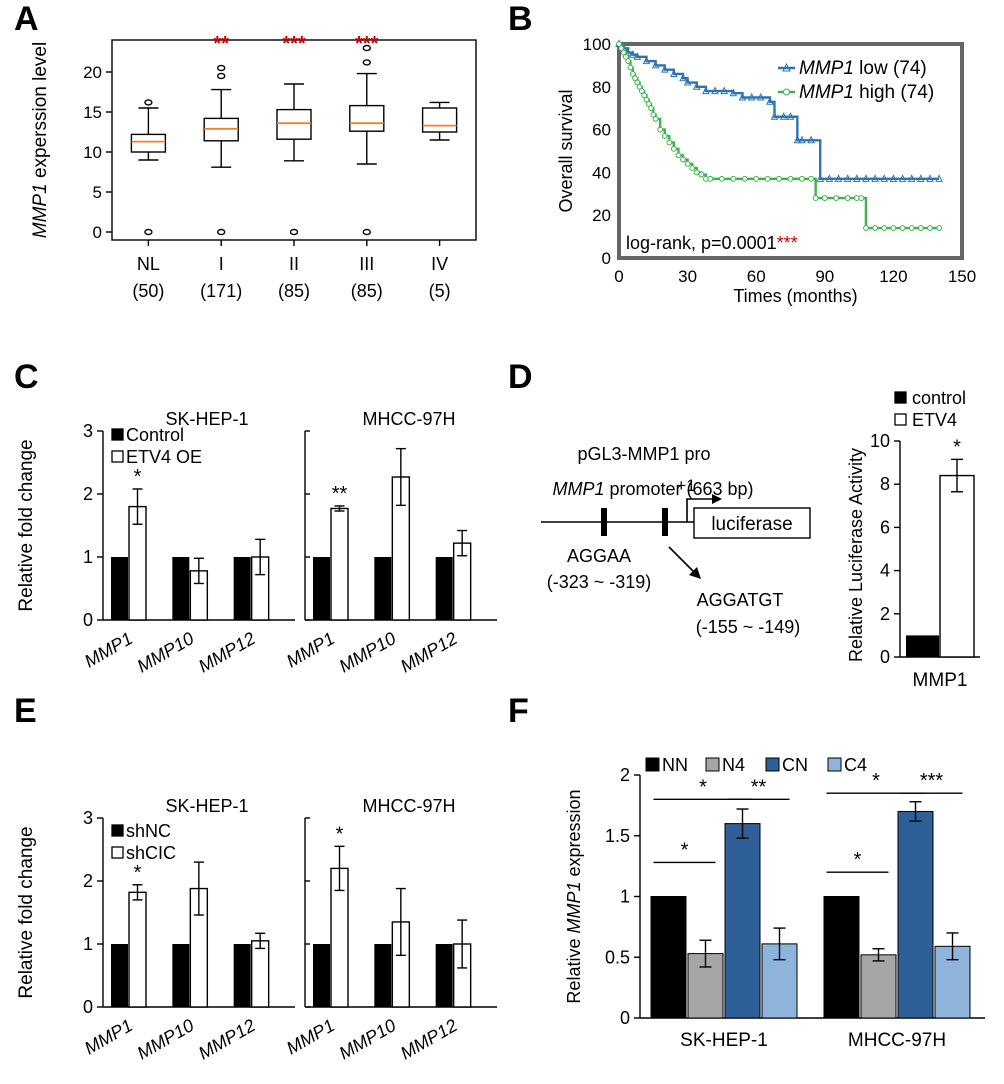  Describe the element at coordinates (310, 1036) in the screenshot. I see `e-category-label: MMP1` at that location.